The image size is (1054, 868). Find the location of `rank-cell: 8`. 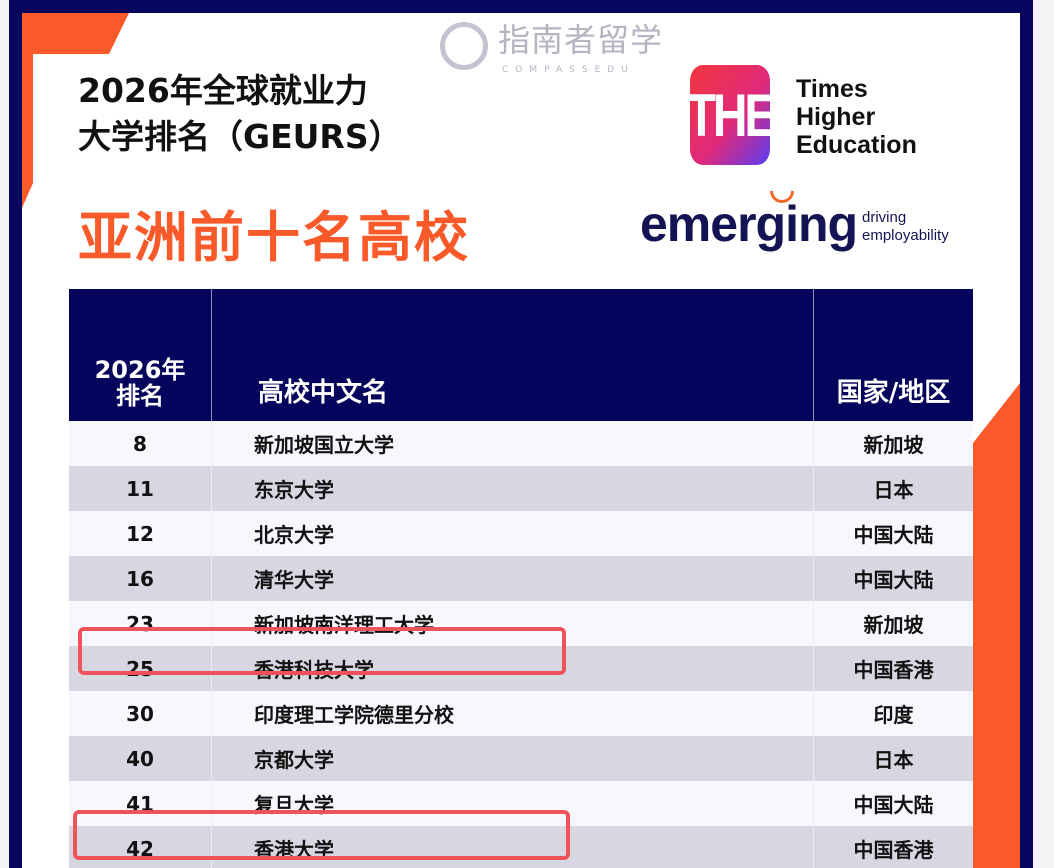

rank-cell: 8 is located at coordinates (140, 443).